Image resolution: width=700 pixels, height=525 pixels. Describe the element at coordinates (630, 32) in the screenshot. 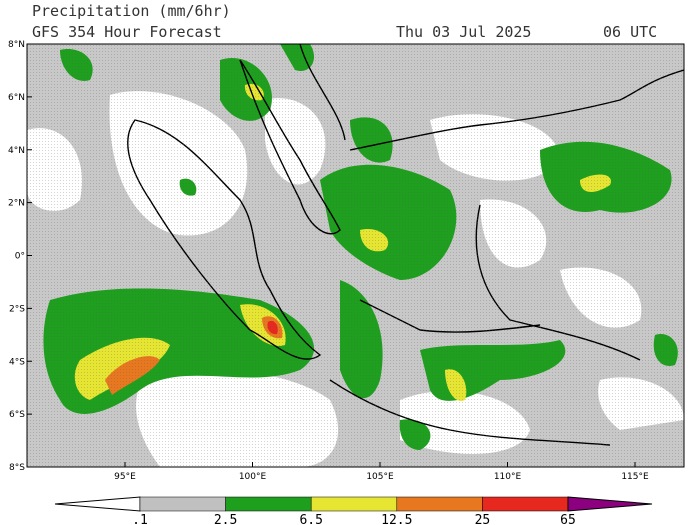

I see `time: 06 UTC` at that location.